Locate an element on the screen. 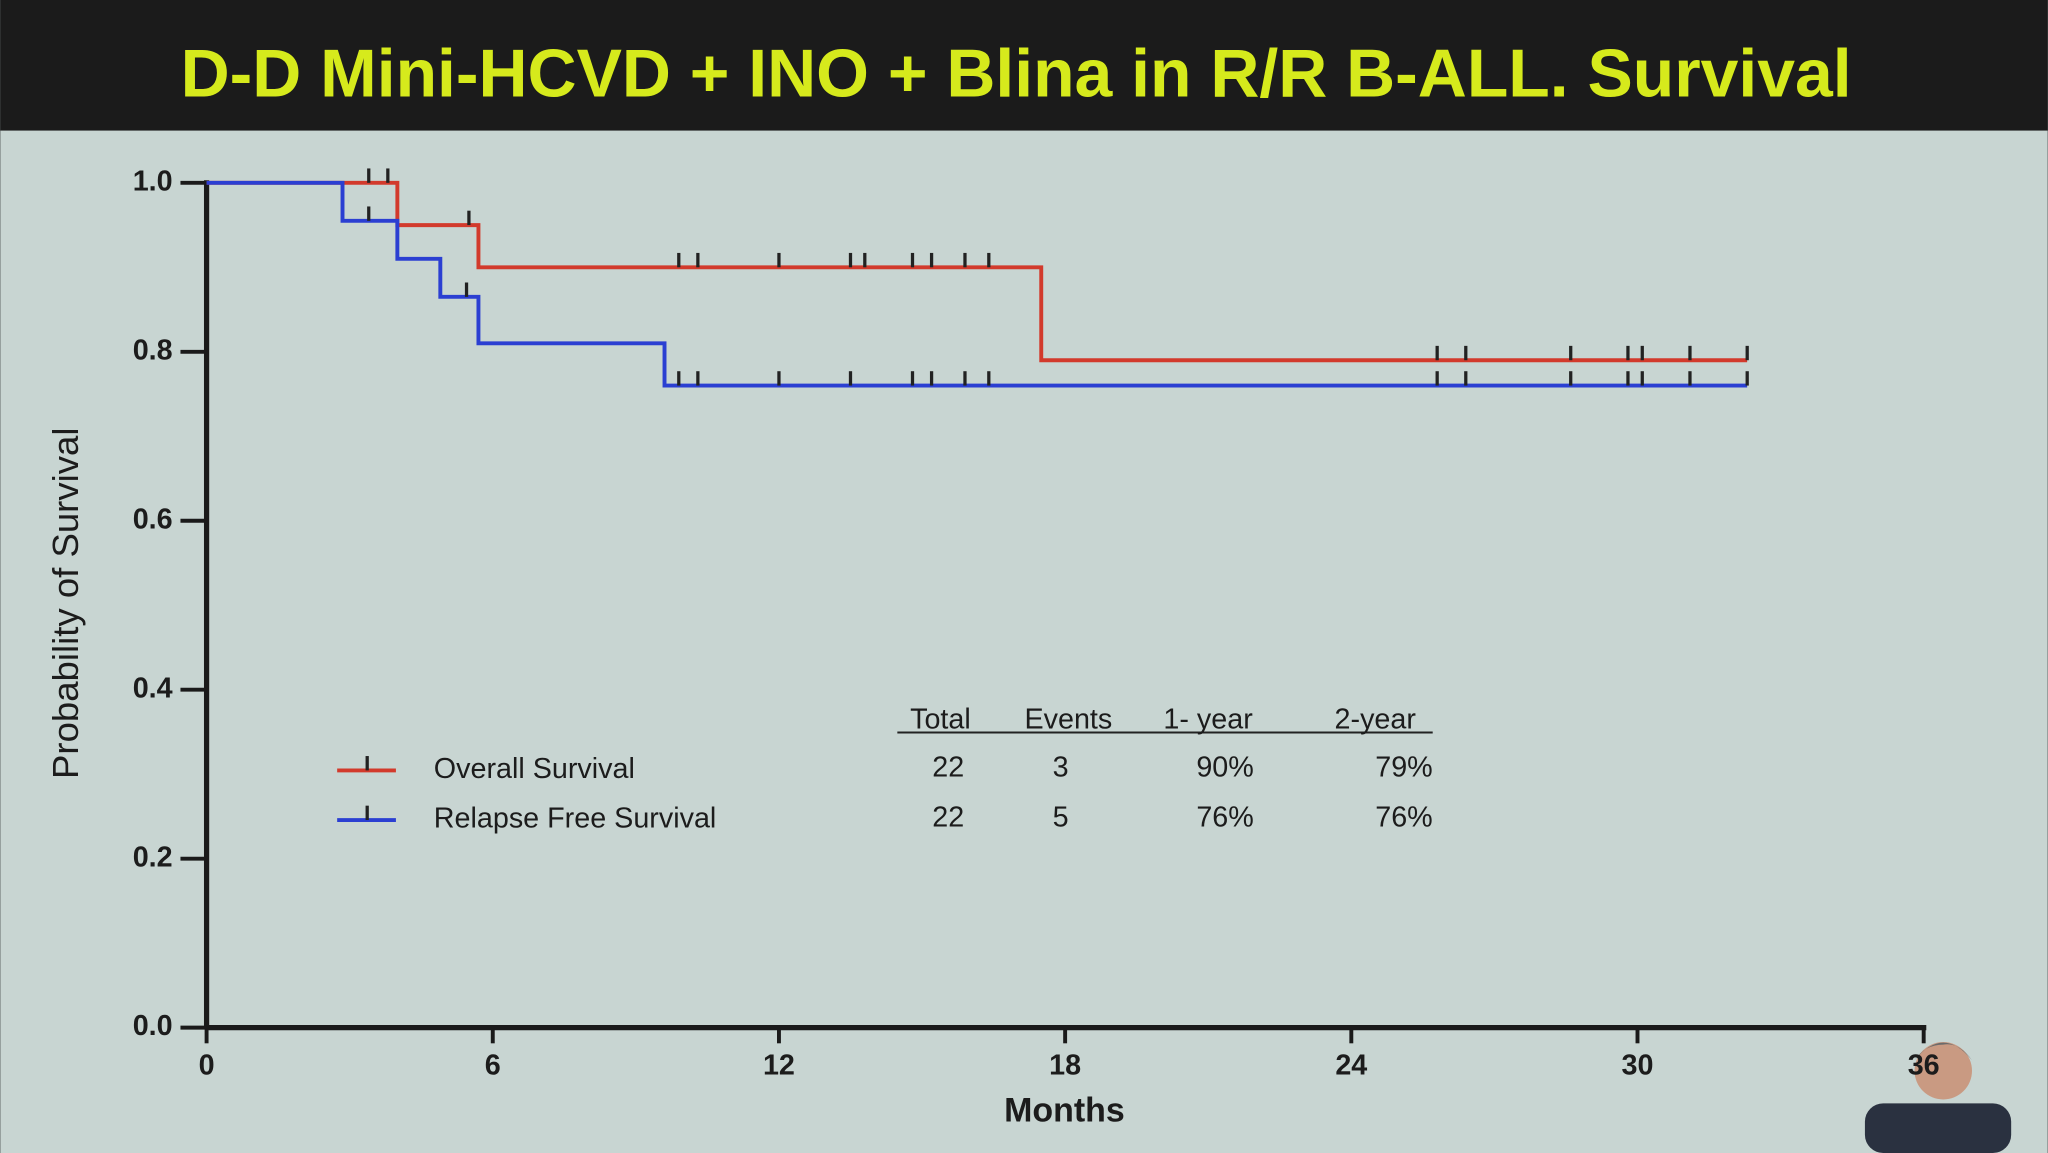  y-tick-label: 0.0 is located at coordinates (153, 1026).